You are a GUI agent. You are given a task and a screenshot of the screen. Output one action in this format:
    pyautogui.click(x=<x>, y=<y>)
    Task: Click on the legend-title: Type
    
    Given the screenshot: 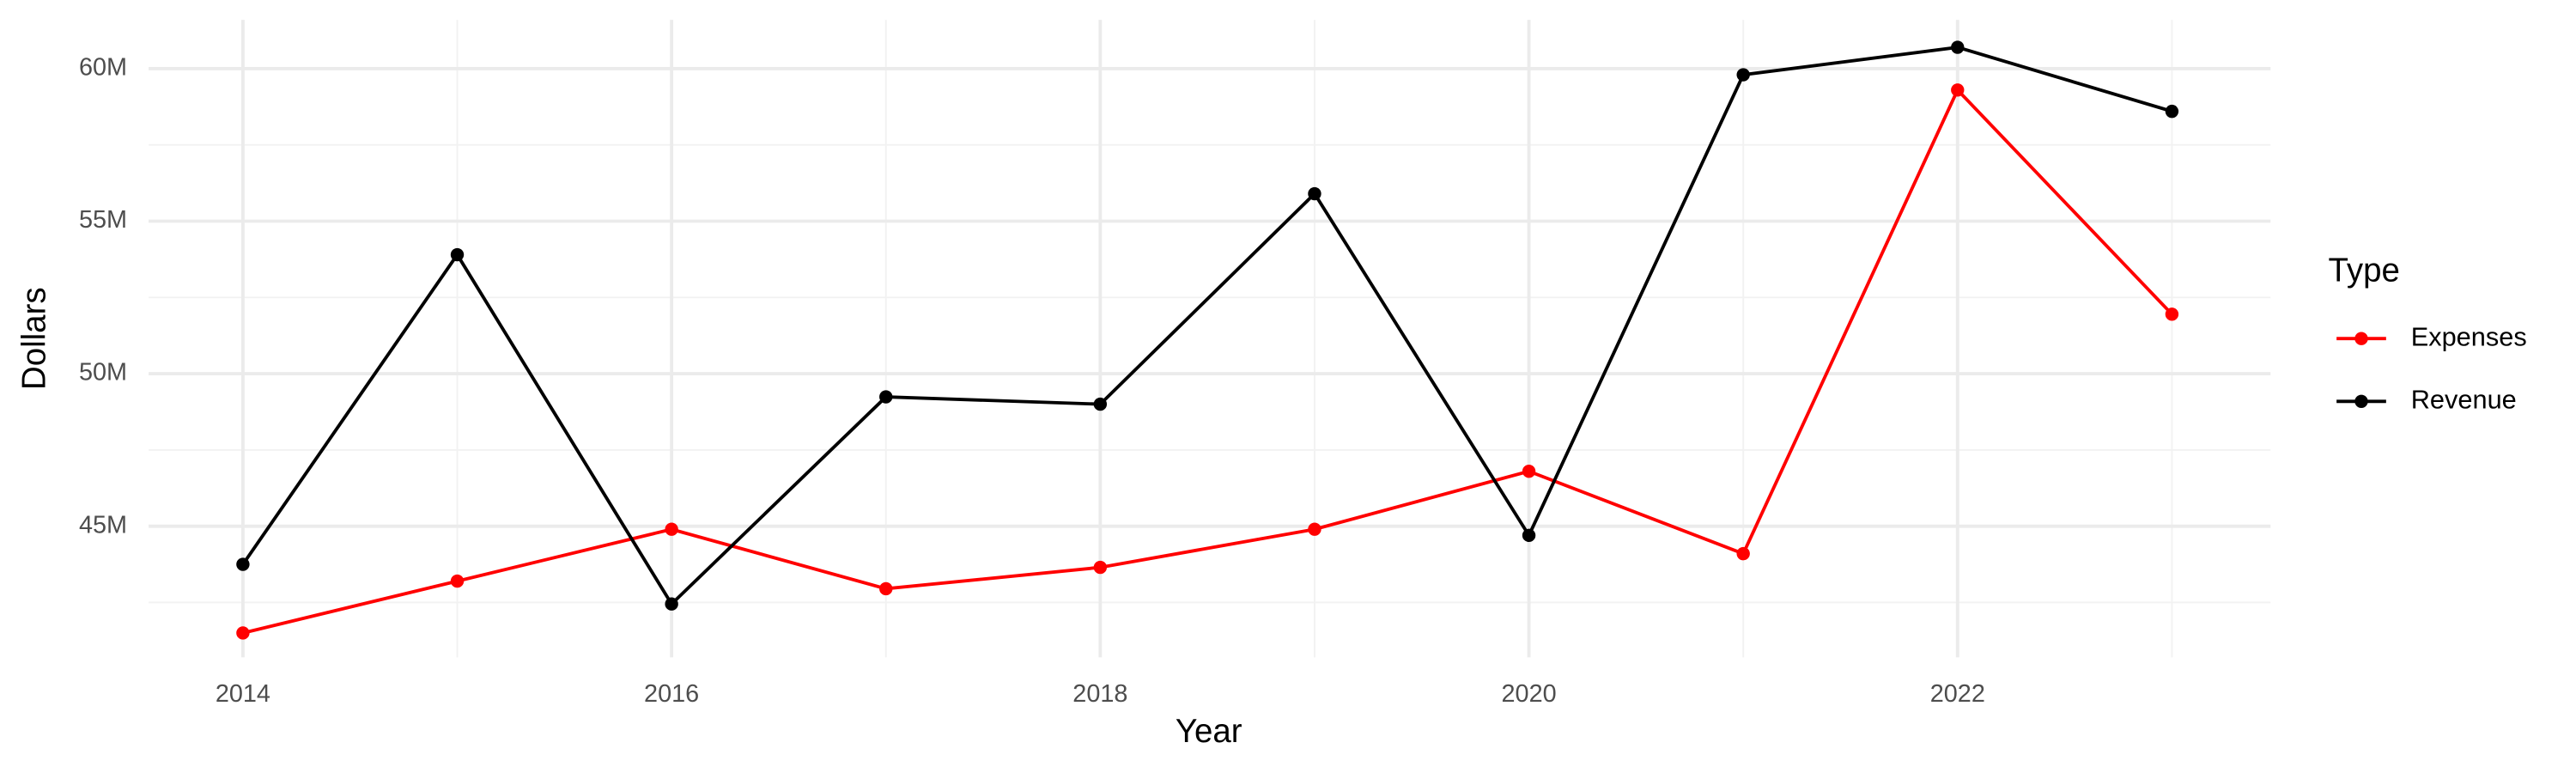 What is the action you would take?
    pyautogui.click(x=2364, y=270)
    